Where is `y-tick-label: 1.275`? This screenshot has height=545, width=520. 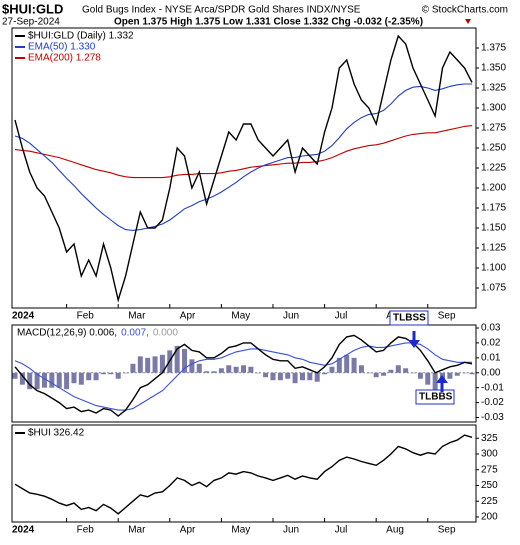 y-tick-label: 1.275 is located at coordinates (493, 128).